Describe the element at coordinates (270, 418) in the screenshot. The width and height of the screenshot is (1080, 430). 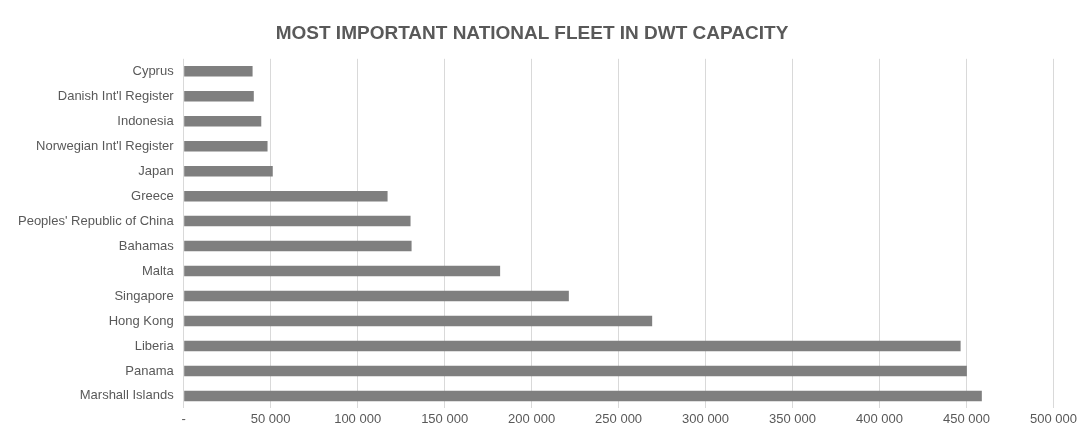
I see `x-tick-label: 50 000` at that location.